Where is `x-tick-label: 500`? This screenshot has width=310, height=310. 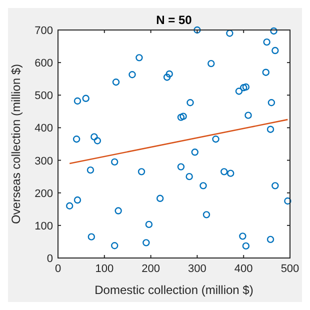 x-tick-label: 500 is located at coordinates (290, 269).